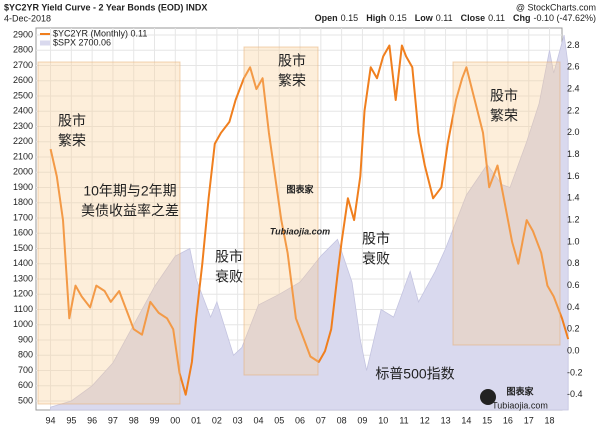 This screenshot has width=600, height=431. Describe the element at coordinates (573, 45) in the screenshot. I see `y2-tick-label: 2.8` at that location.